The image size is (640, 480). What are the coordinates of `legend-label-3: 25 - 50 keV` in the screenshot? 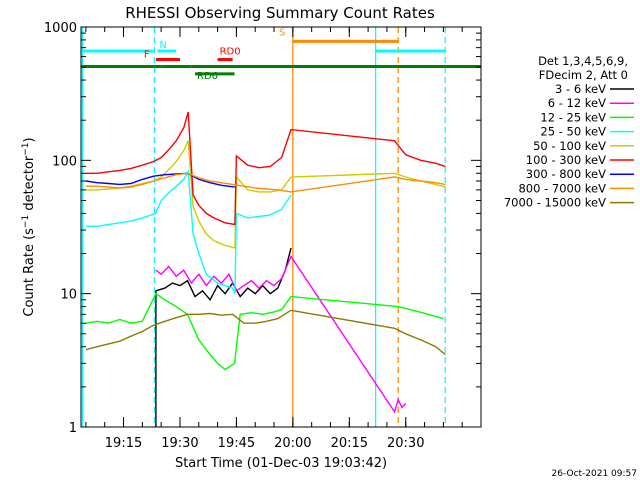 It's located at (573, 132).